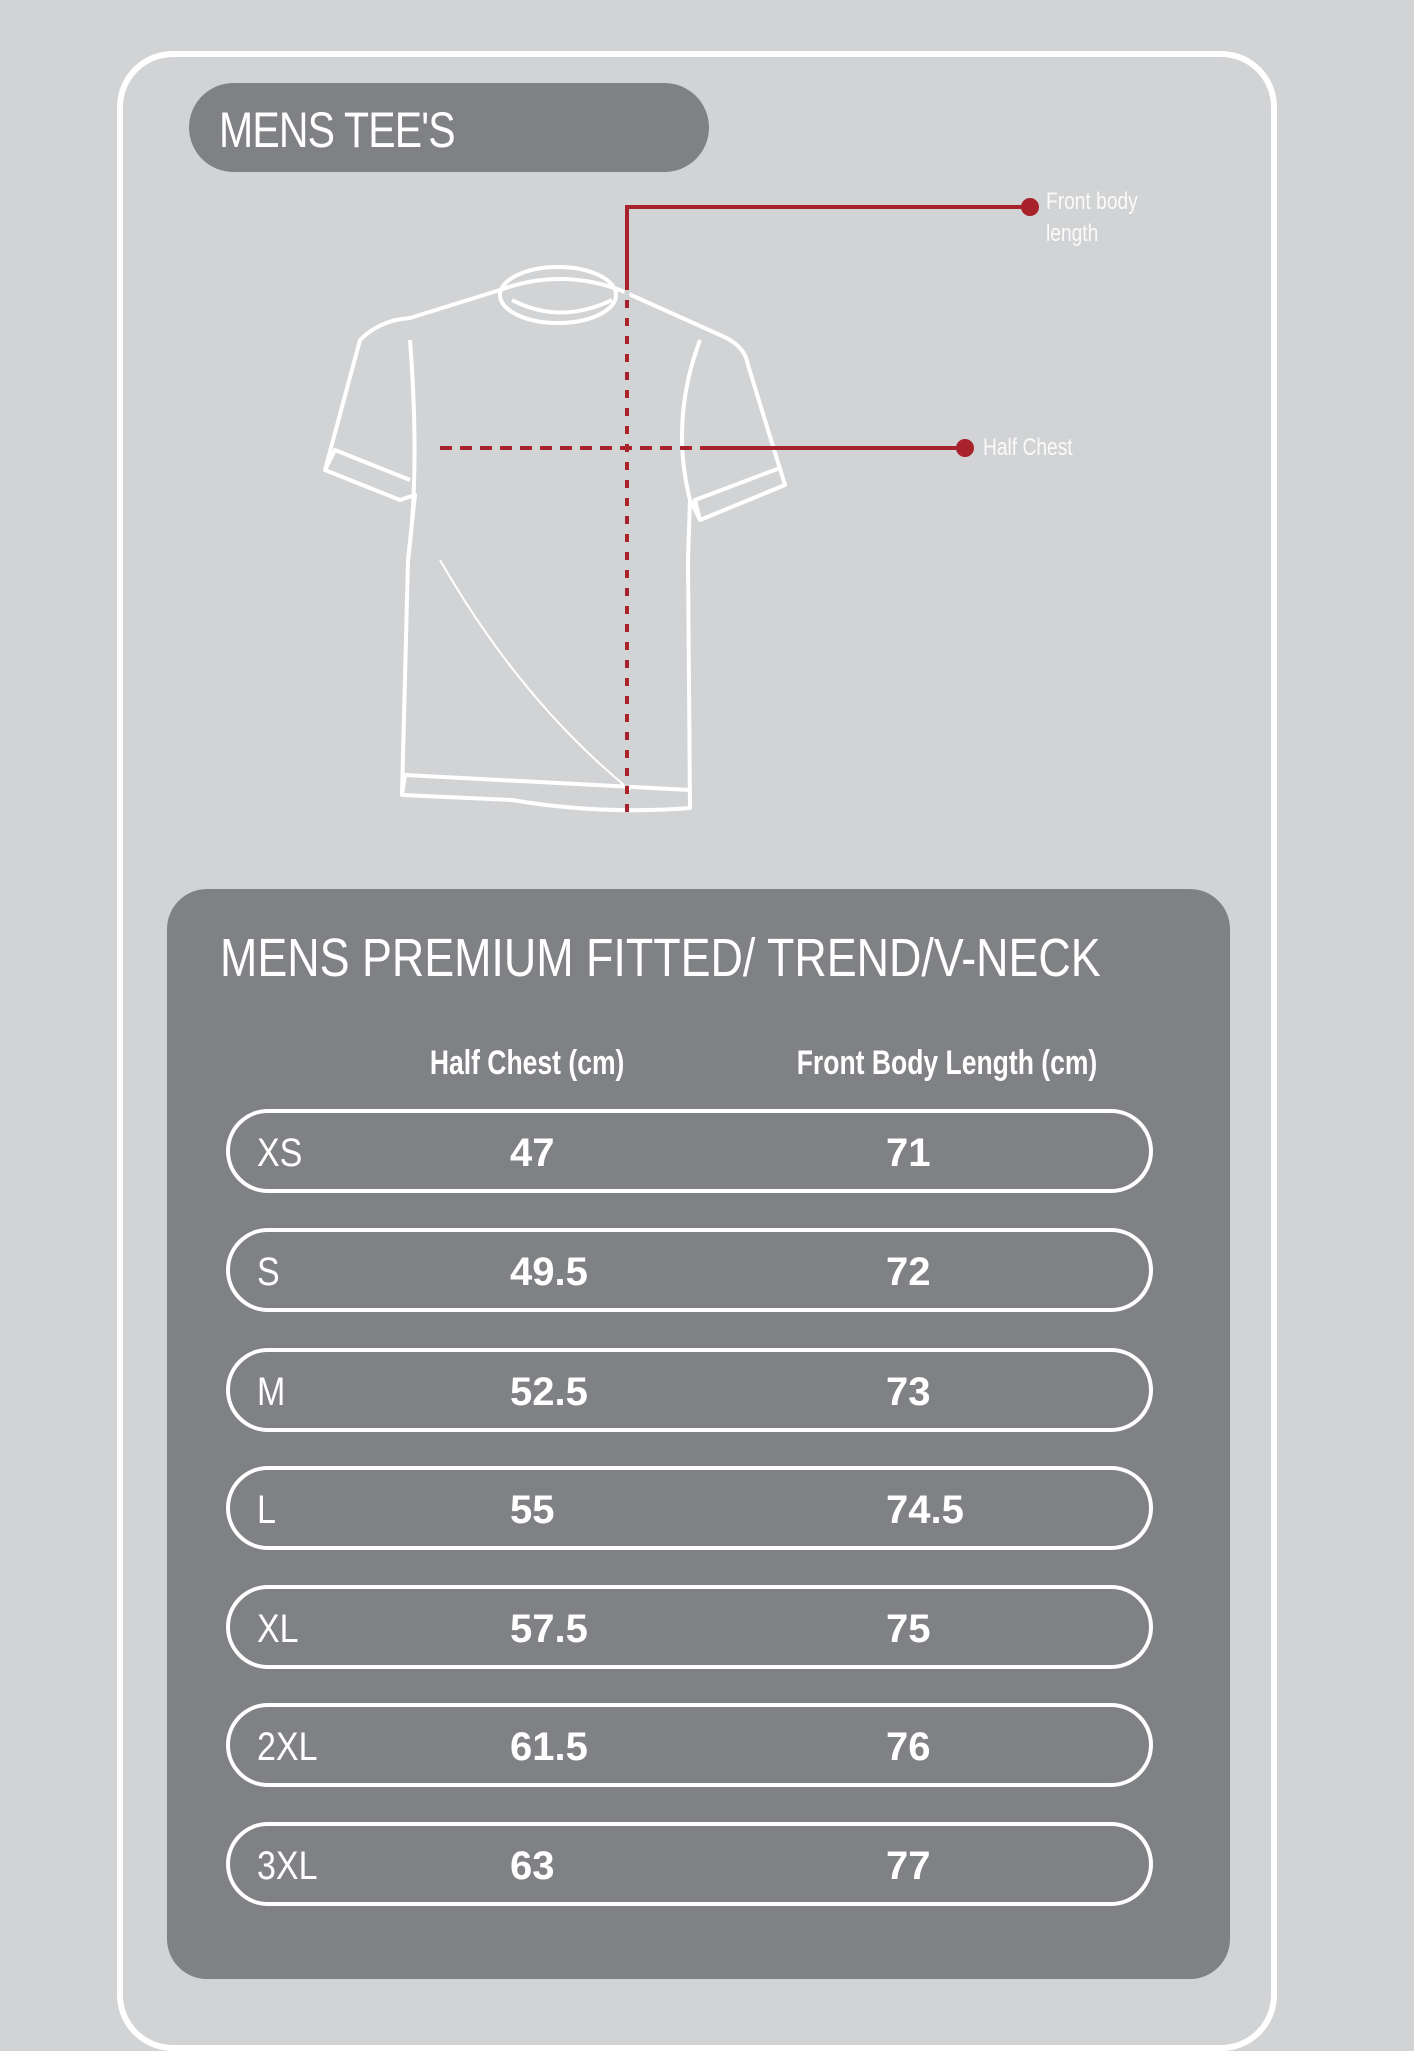 The height and width of the screenshot is (2051, 1414). I want to click on size-cell: 3XL, so click(287, 1866).